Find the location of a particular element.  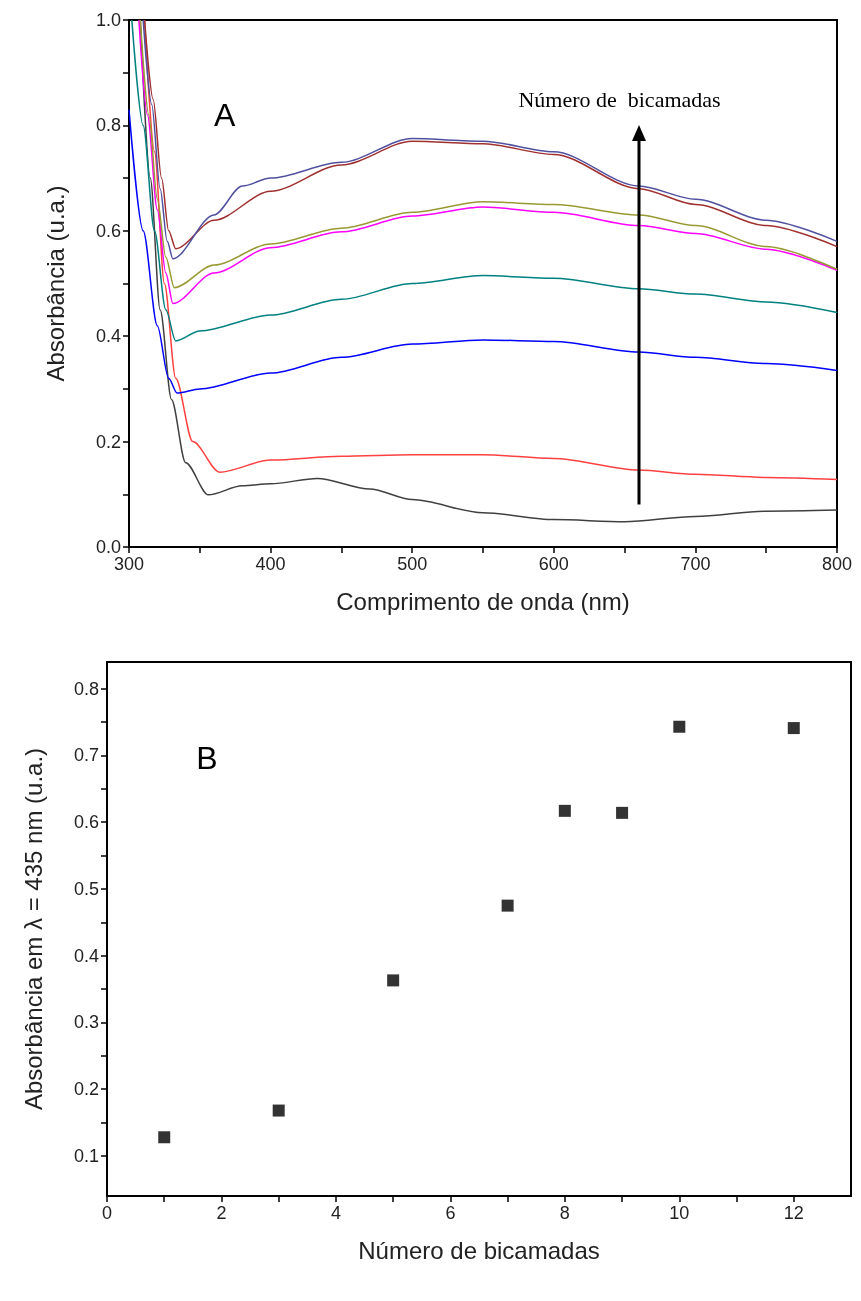

x-tick-label: 0 is located at coordinates (107, 1213).